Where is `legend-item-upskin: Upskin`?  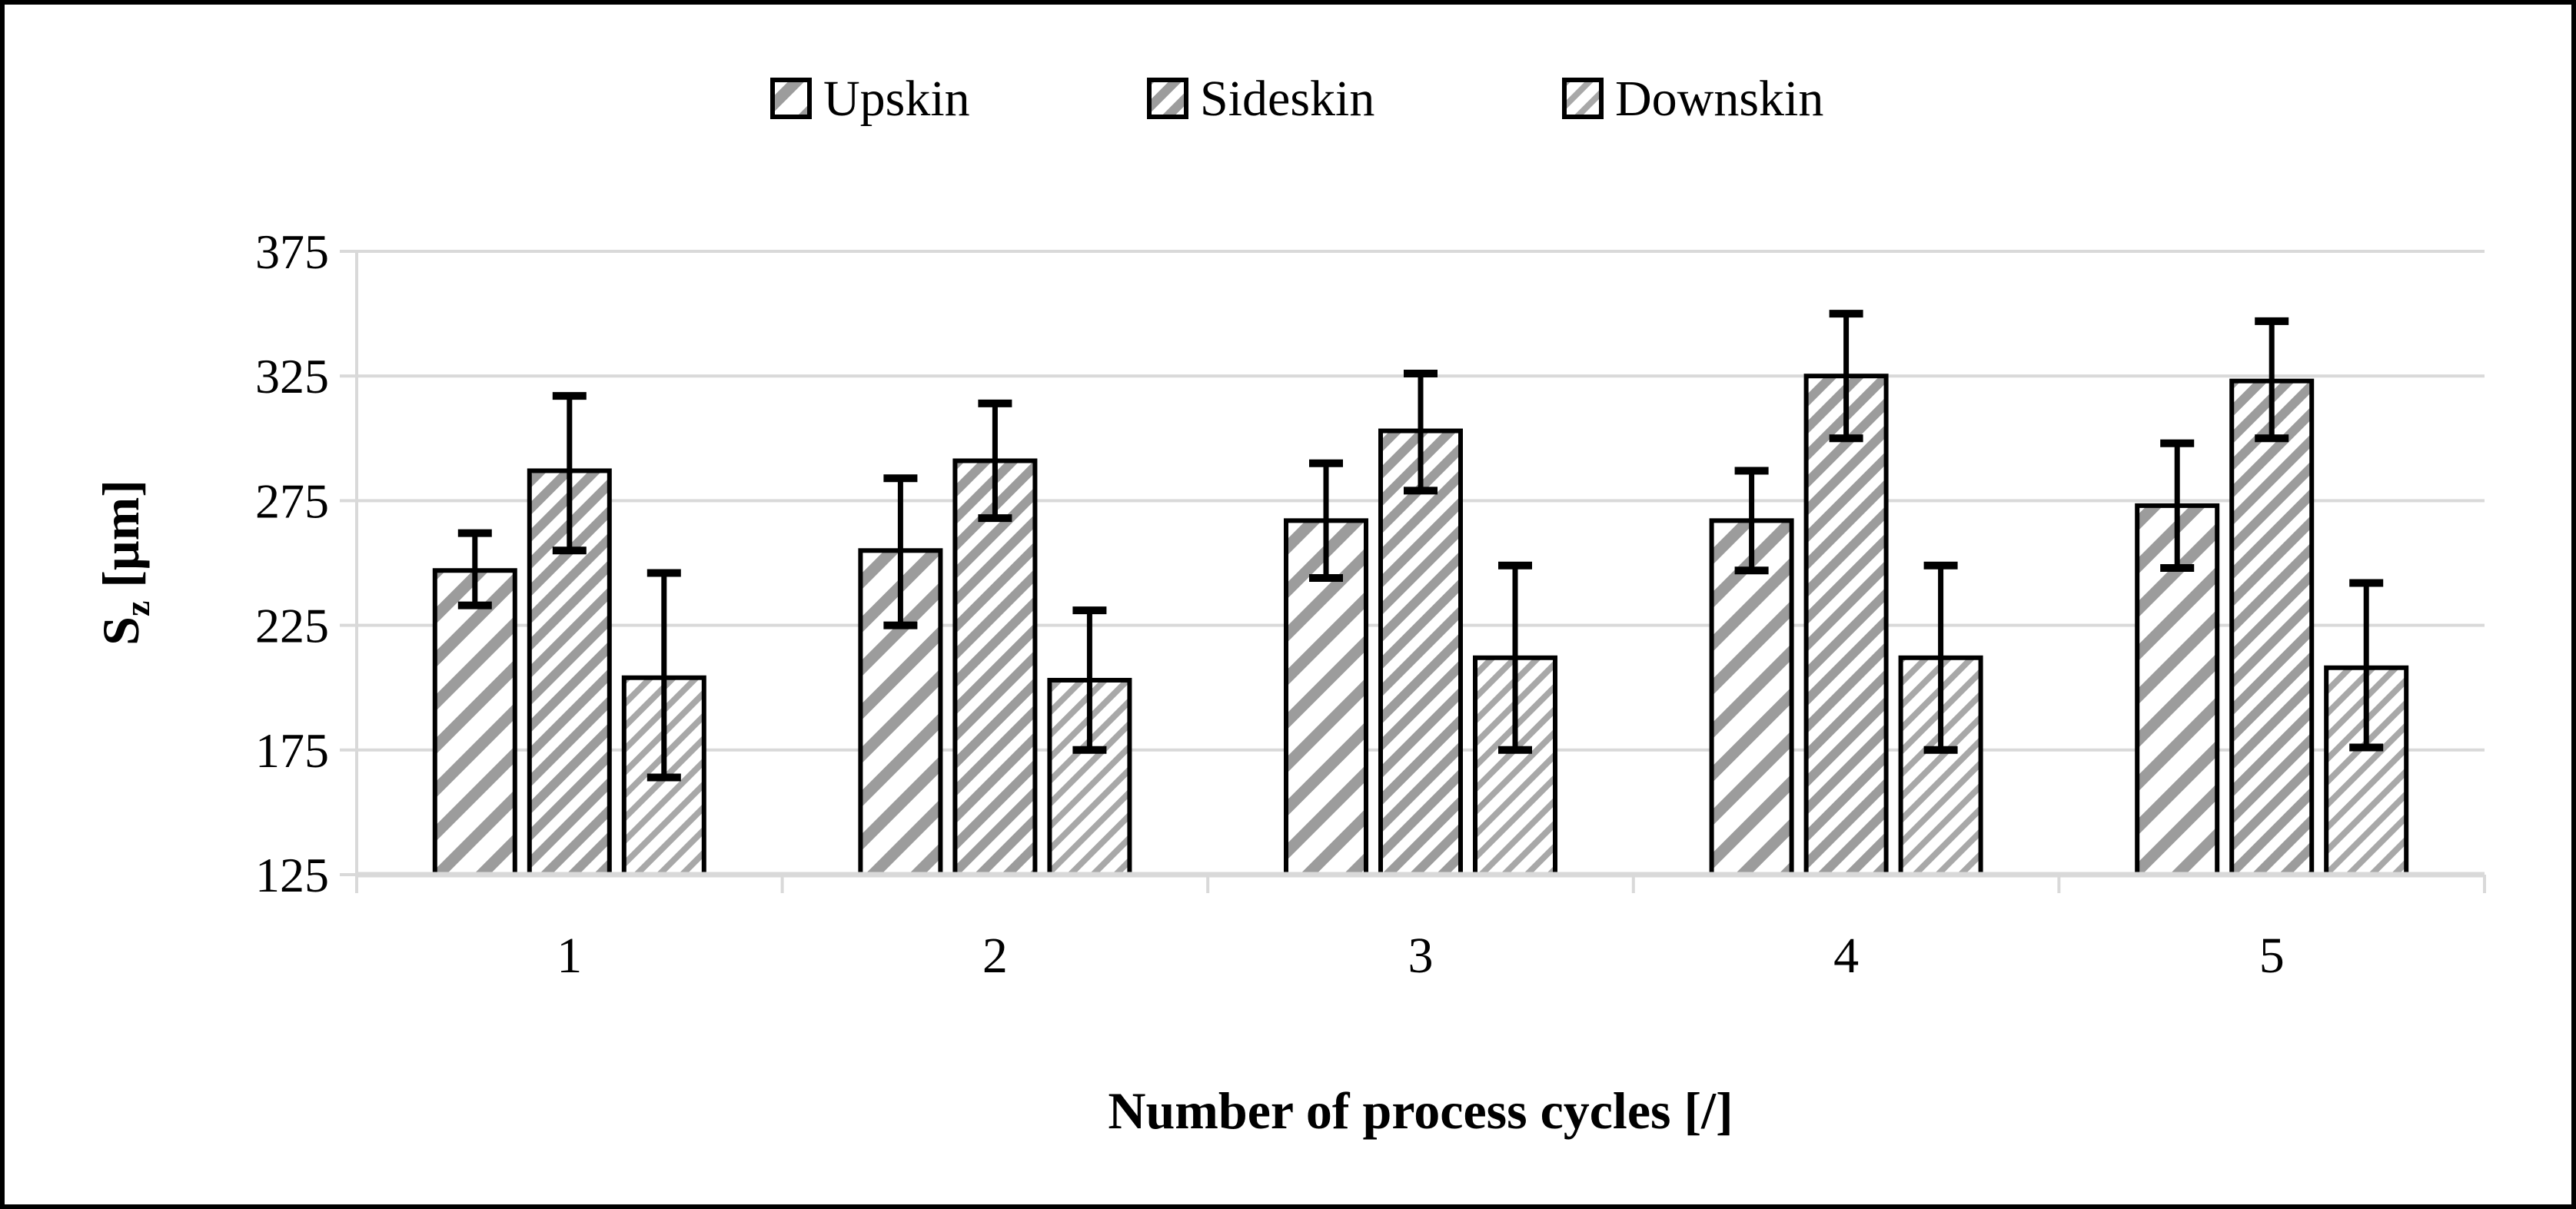 legend-item-upskin: Upskin is located at coordinates (870, 99).